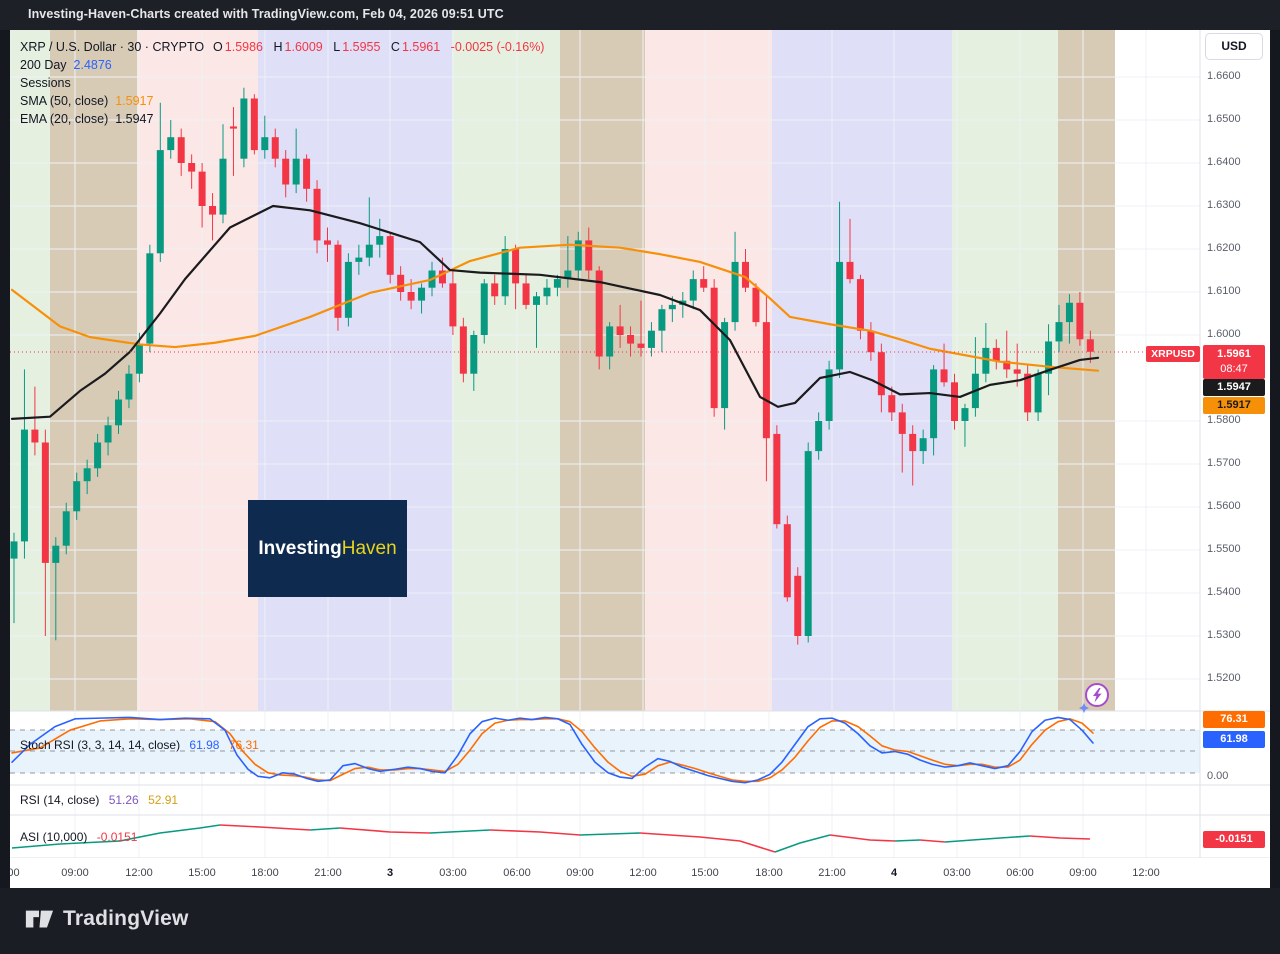 The height and width of the screenshot is (954, 1280). What do you see at coordinates (45, 83) in the screenshot?
I see `sessions-label: Sessions` at bounding box center [45, 83].